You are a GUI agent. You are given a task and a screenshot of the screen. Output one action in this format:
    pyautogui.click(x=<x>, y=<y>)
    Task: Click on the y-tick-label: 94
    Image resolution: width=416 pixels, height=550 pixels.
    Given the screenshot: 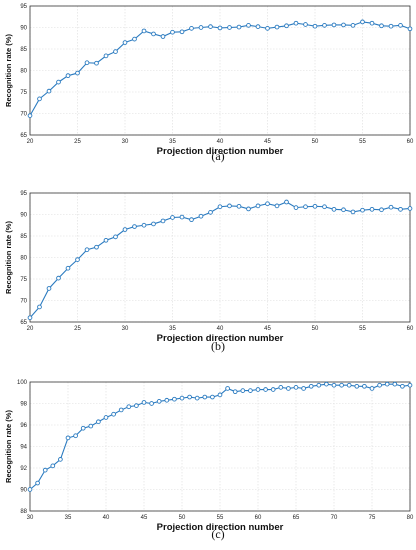 What is the action you would take?
    pyautogui.click(x=23, y=448)
    